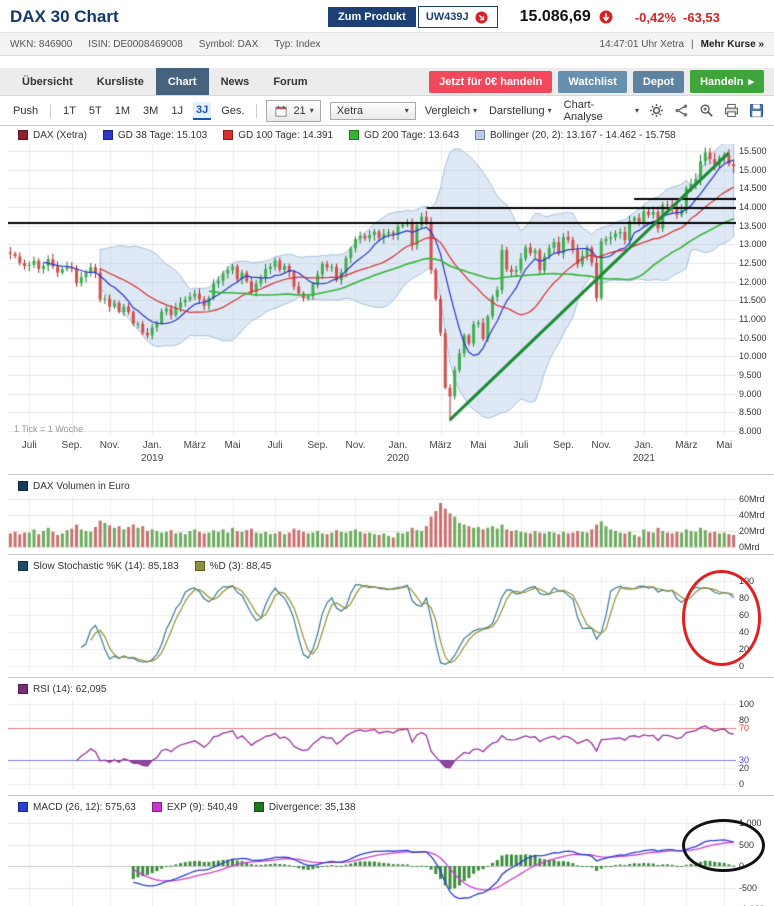 This screenshot has height=906, width=774. What do you see at coordinates (520, 110) in the screenshot?
I see `menu-darstellung: Darstellung ▾` at bounding box center [520, 110].